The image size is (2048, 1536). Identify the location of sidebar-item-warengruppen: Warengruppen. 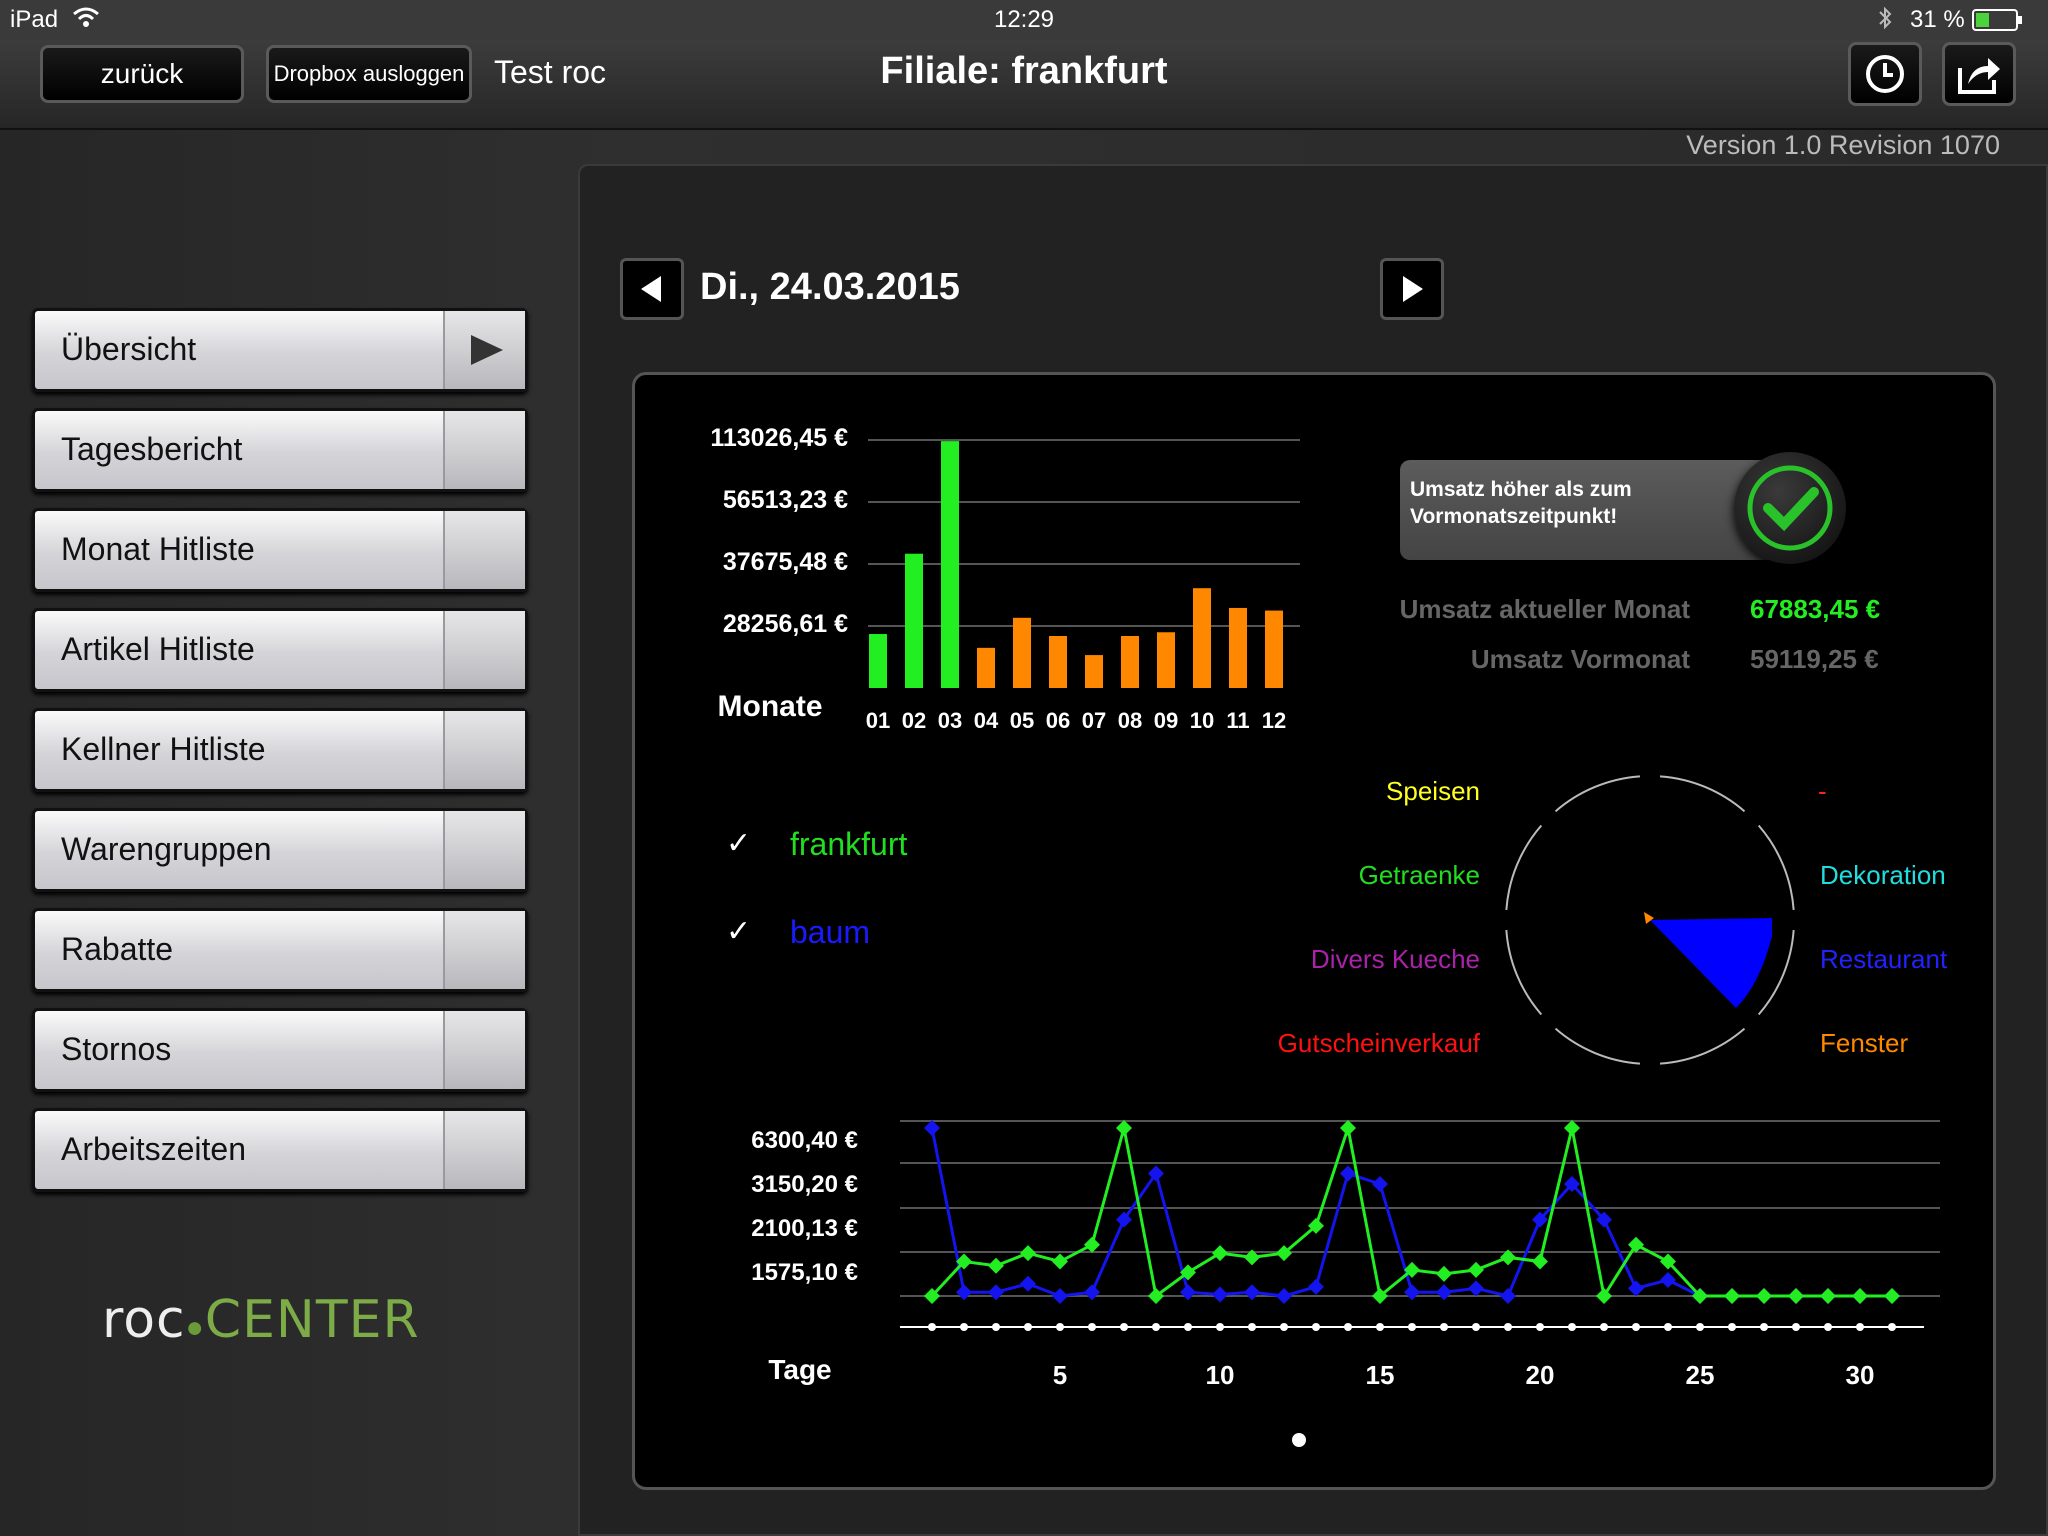
(280, 850).